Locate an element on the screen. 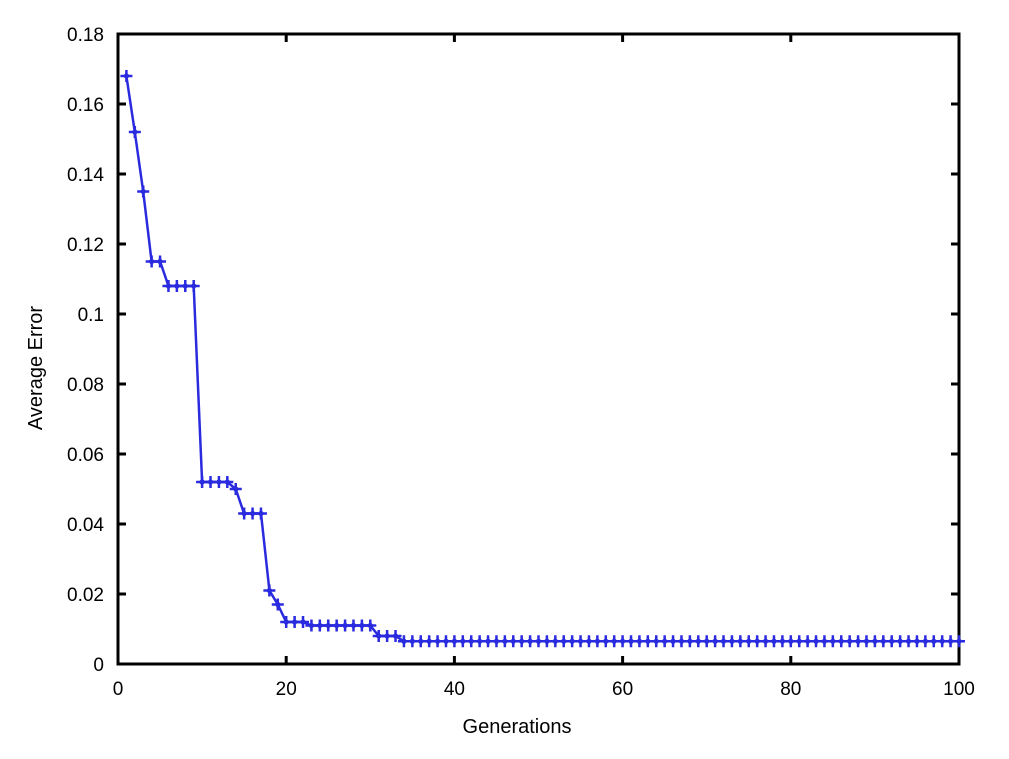  y-tick-label: 0.16 is located at coordinates (85, 105).